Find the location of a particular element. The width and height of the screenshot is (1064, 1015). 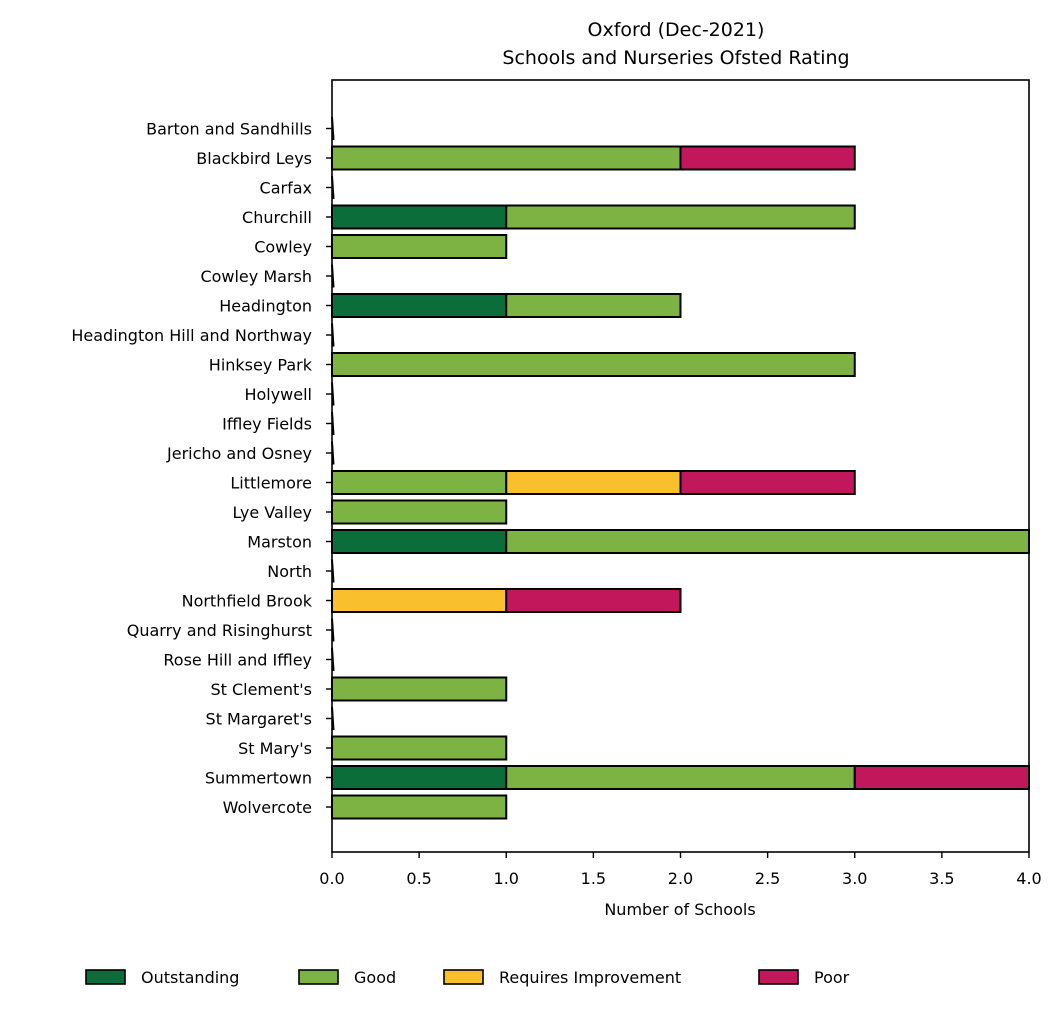

legend: Outstanding Good Requires Improvement Poor is located at coordinates (467, 977).